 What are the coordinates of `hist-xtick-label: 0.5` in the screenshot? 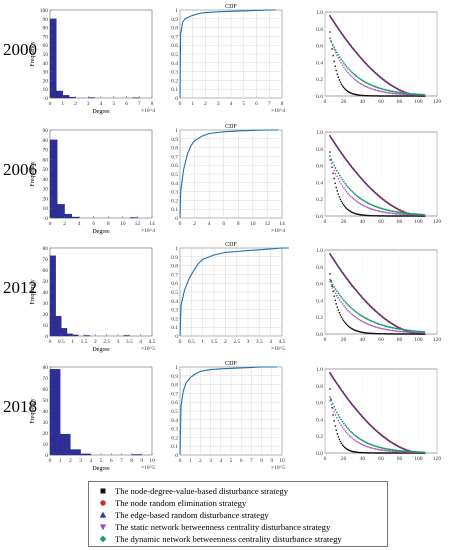 It's located at (61, 342).